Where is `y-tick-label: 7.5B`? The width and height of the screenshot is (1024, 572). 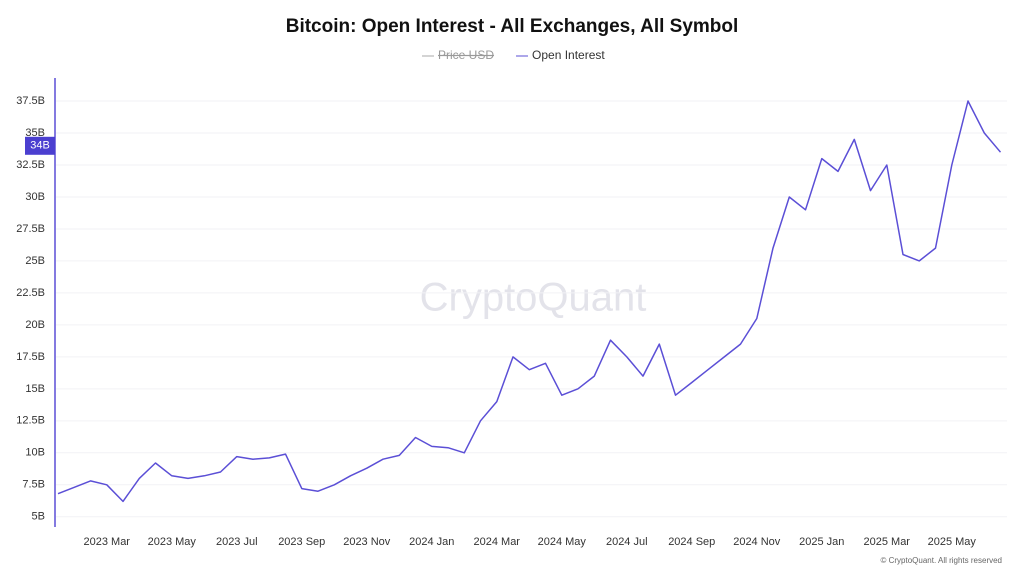 y-tick-label: 7.5B is located at coordinates (33, 485).